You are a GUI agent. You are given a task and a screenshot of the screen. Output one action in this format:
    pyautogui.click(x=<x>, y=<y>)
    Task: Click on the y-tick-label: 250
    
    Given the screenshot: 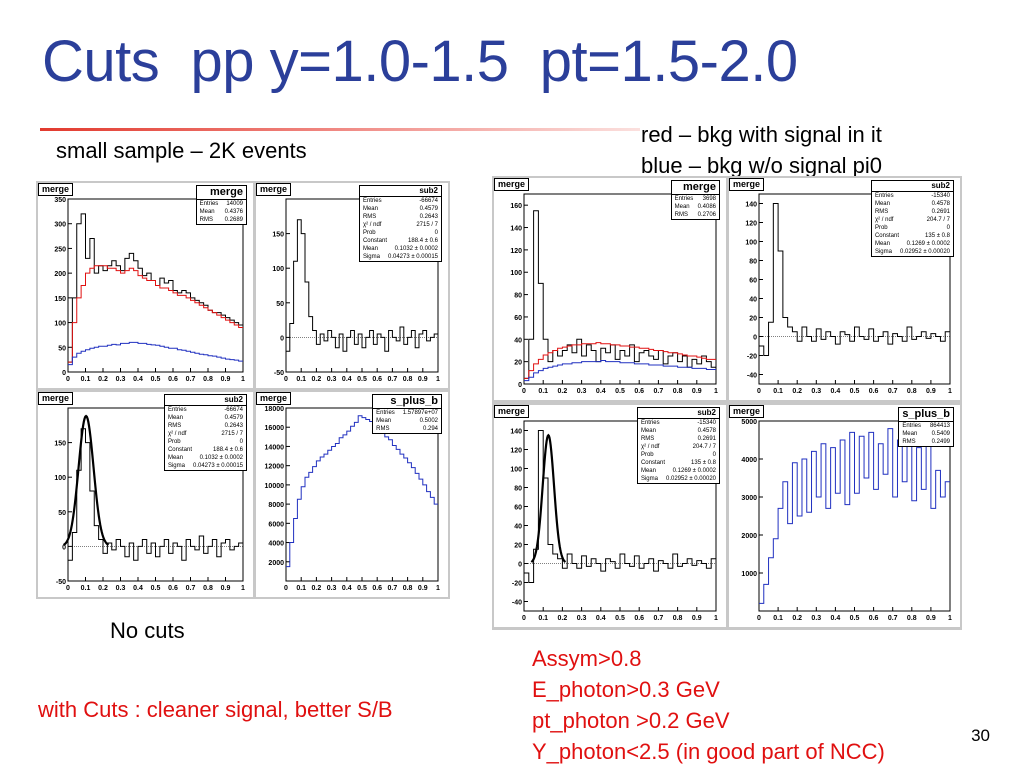 What is the action you would take?
    pyautogui.click(x=60, y=249)
    